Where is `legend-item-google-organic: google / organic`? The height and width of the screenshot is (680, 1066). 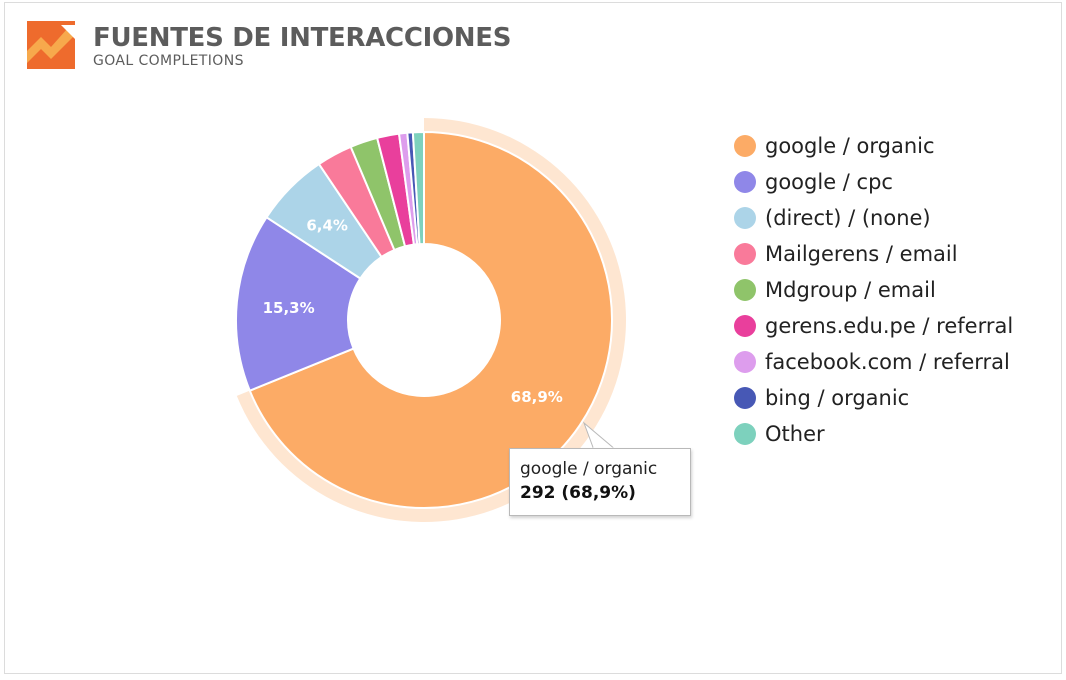 legend-item-google-organic: google / organic is located at coordinates (873, 146).